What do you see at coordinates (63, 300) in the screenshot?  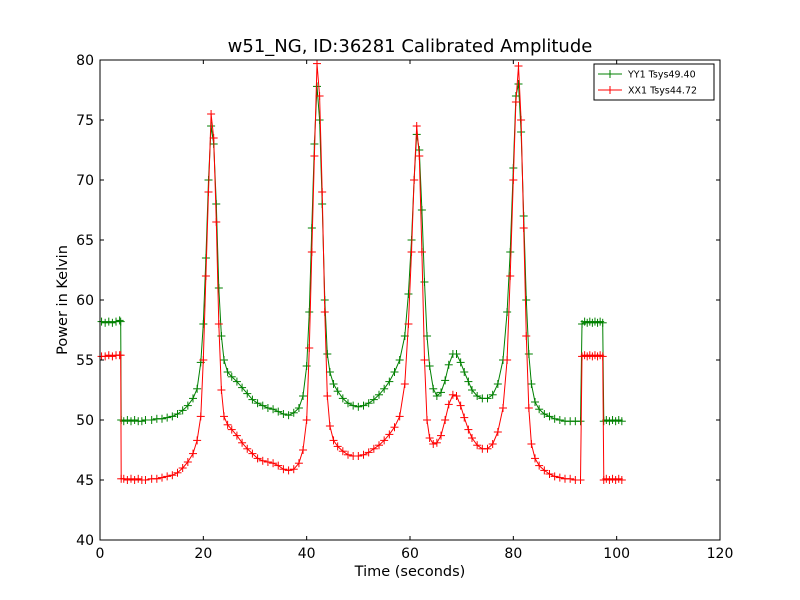 I see `y-axis-label: Power in Kelvin` at bounding box center [63, 300].